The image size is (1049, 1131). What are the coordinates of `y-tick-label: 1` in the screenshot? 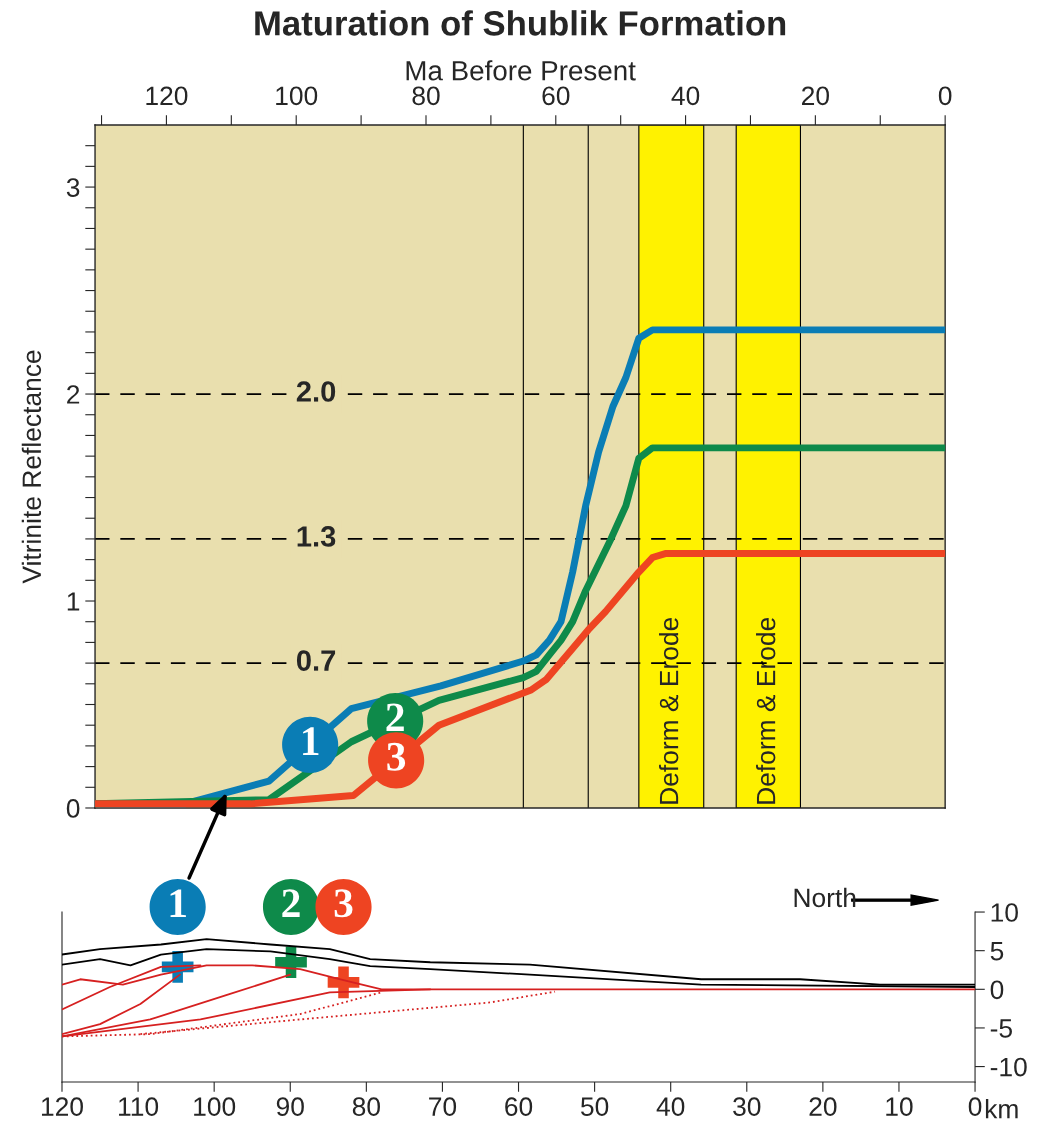 It's located at (73, 601).